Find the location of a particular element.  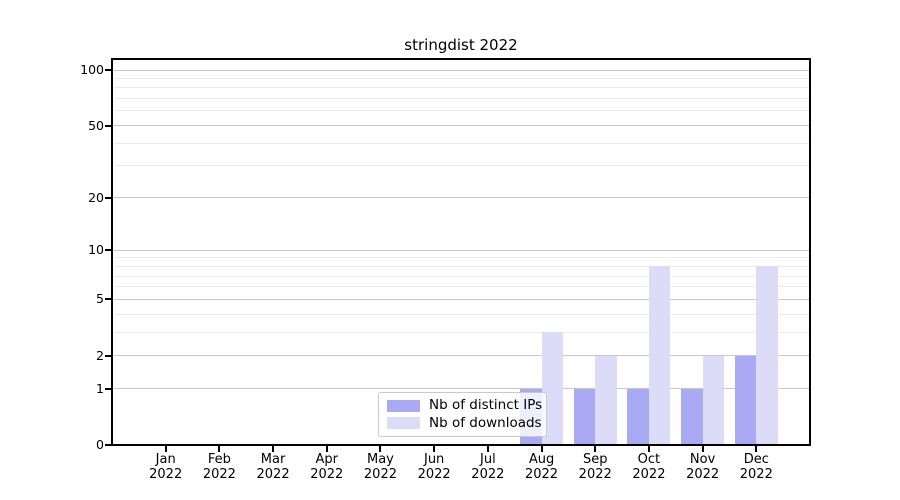

x-tick-month: Jul is located at coordinates (488, 459).